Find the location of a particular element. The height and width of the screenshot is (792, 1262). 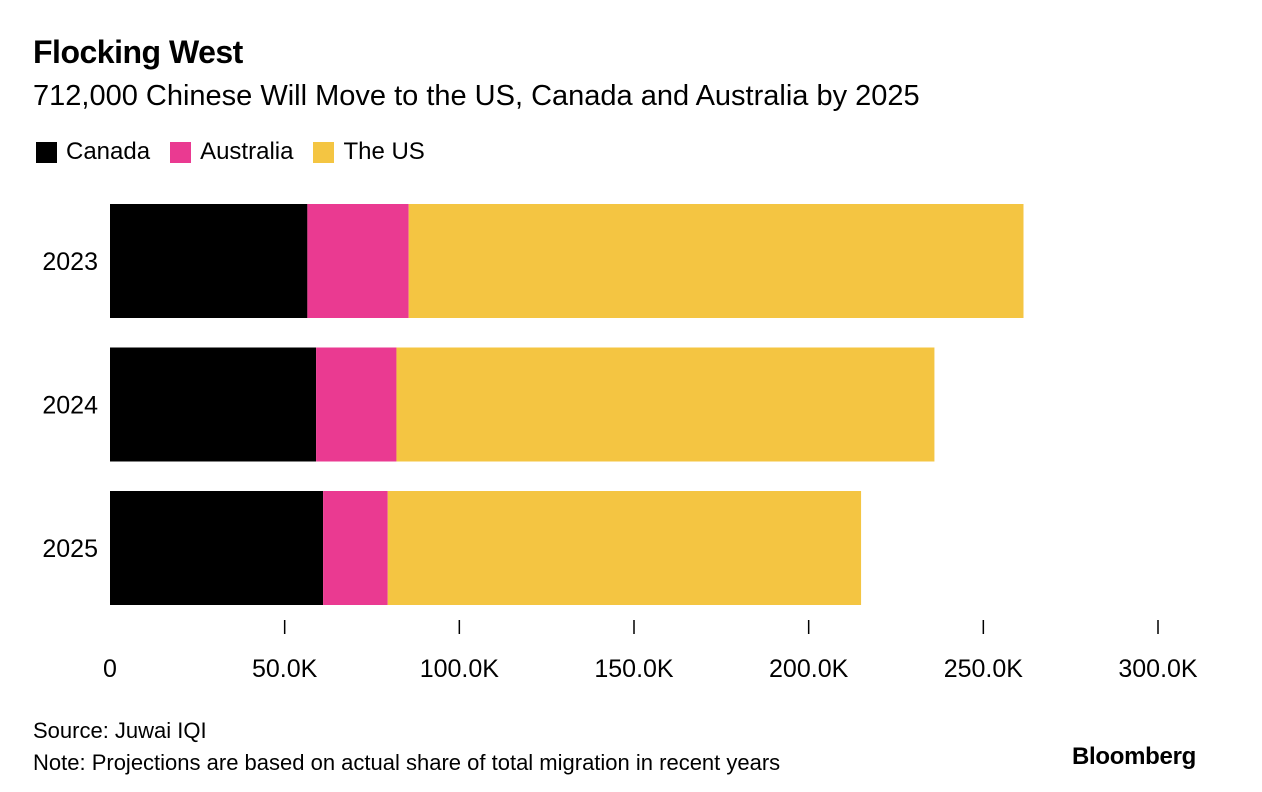

legend-swatch-australia is located at coordinates (181, 152).